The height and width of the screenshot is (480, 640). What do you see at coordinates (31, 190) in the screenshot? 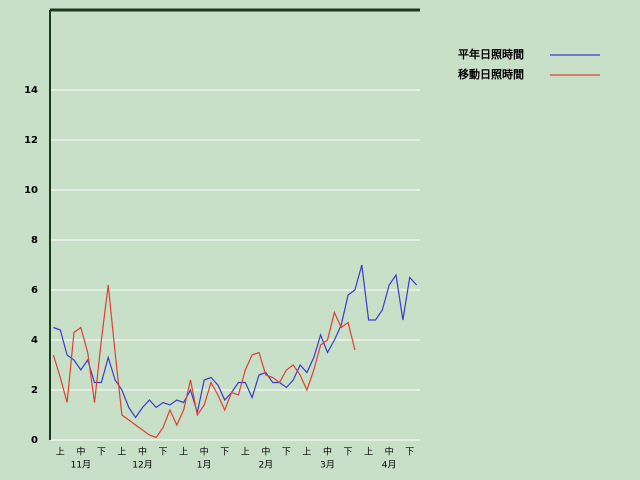
I see `y-tick-label: 10` at bounding box center [31, 190].